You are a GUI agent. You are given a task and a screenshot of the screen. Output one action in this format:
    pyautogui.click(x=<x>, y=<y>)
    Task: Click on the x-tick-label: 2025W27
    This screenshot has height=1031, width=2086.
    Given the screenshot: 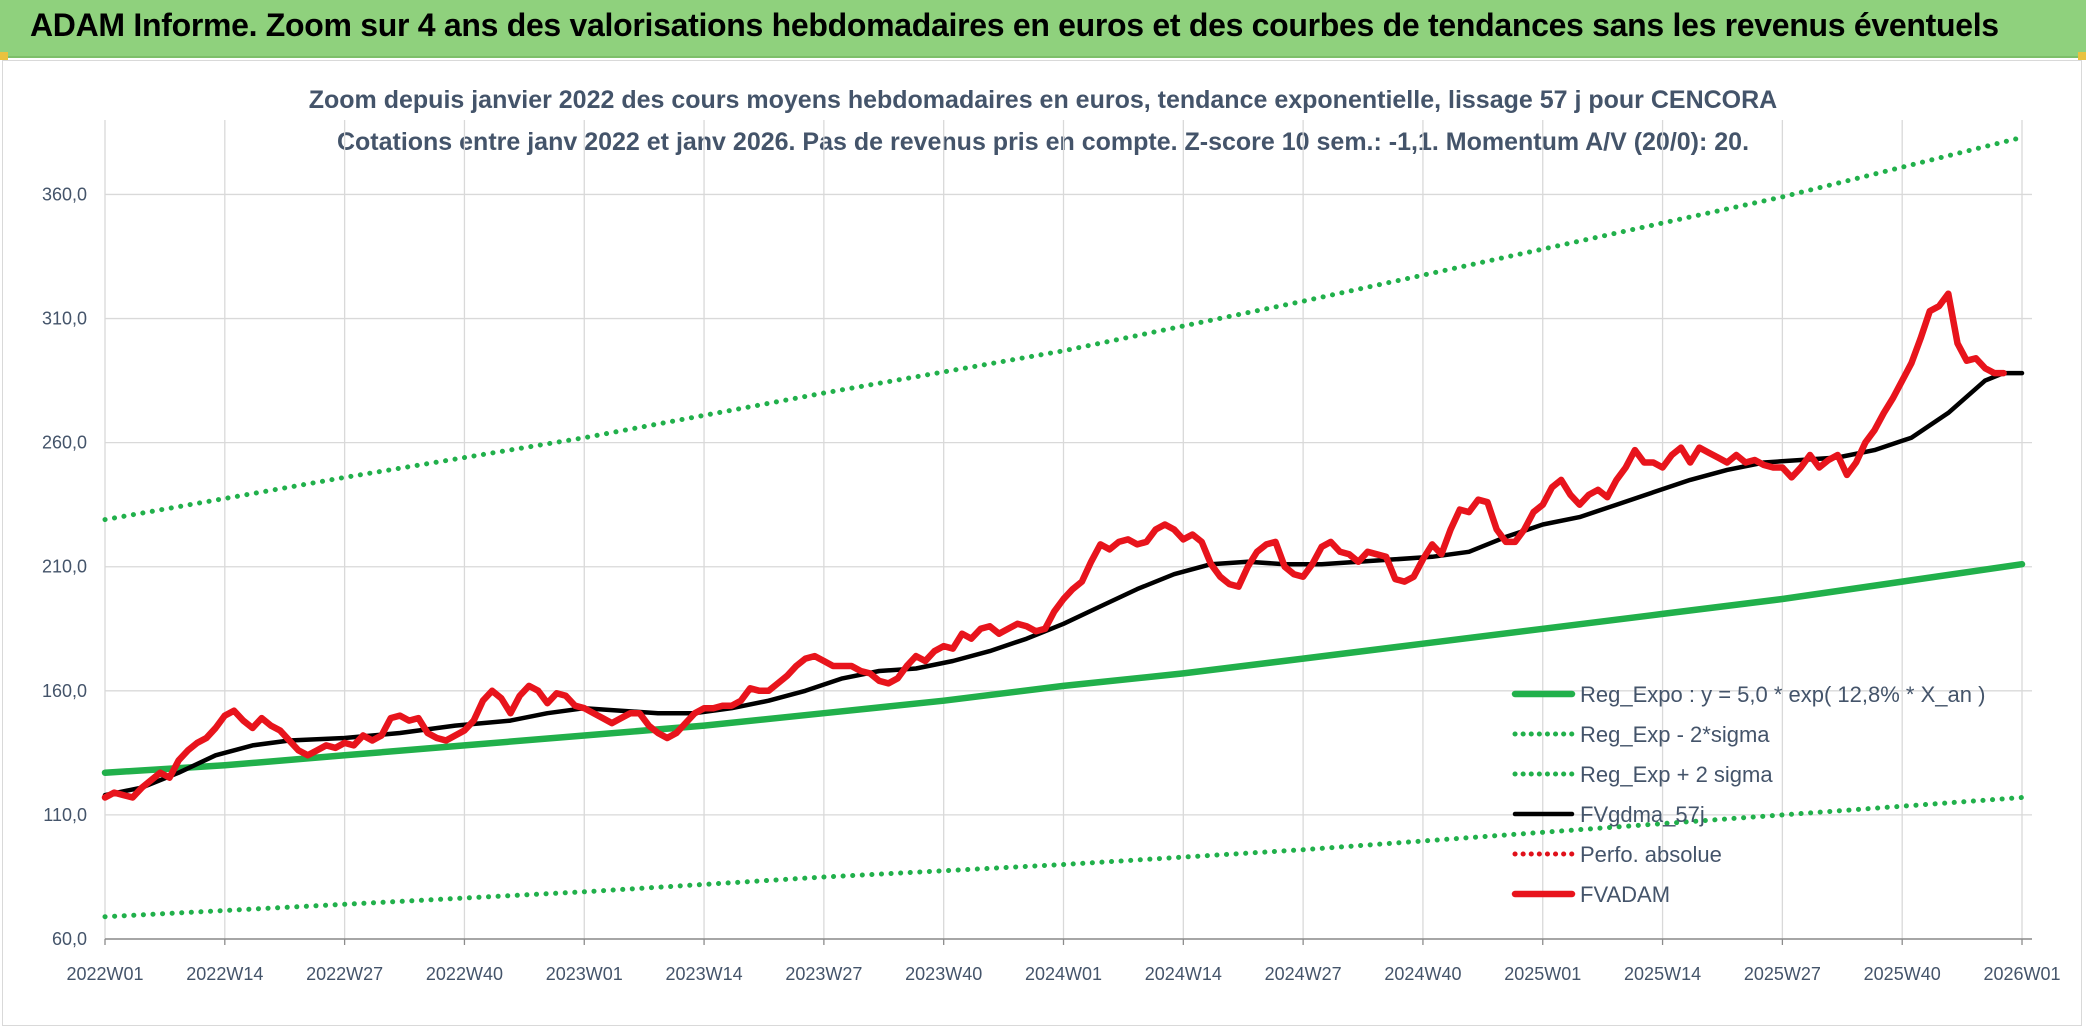 What is the action you would take?
    pyautogui.click(x=1782, y=974)
    